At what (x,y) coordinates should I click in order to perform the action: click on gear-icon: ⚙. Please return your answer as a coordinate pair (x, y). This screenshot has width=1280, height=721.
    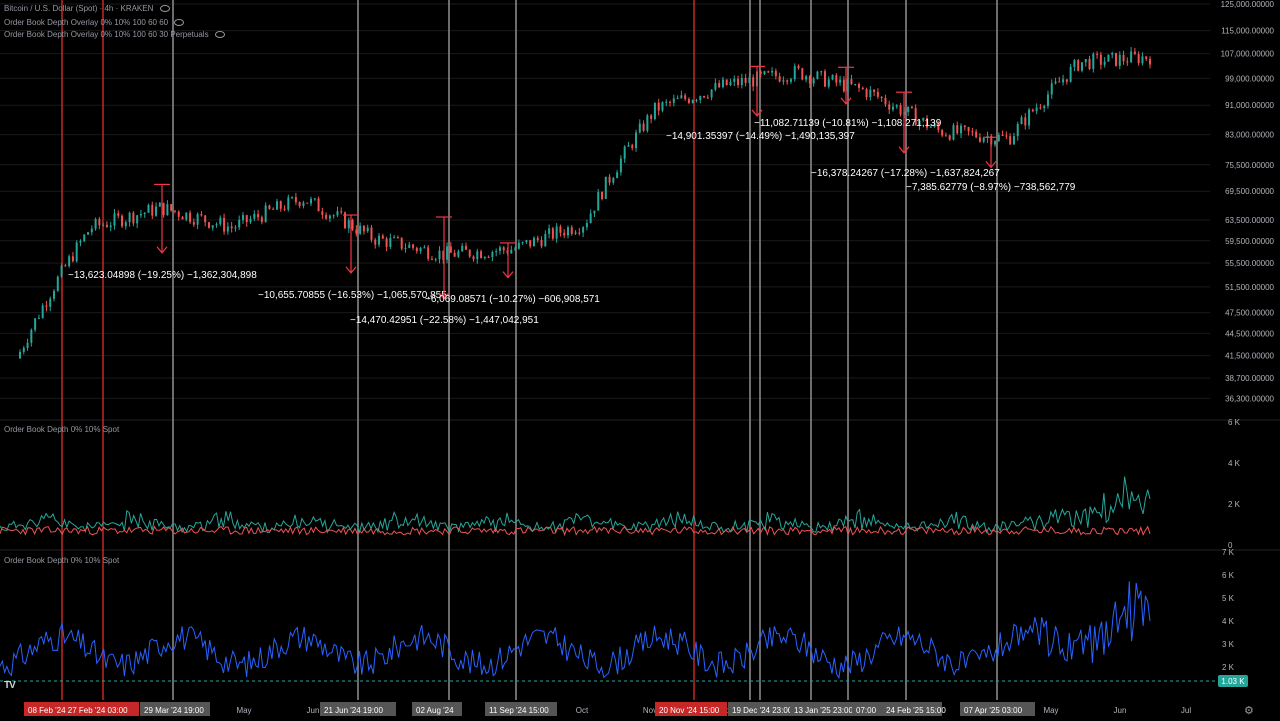
    Looking at the image, I should click on (1249, 711).